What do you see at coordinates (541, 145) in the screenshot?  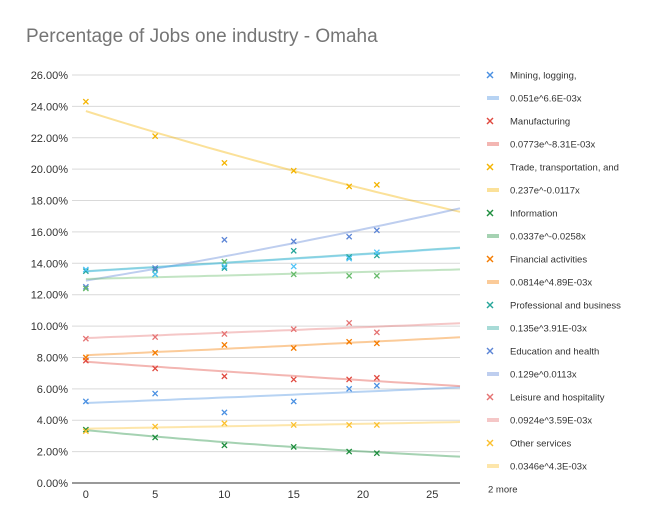 I see `legend-entry-trendline: 0.0773e^-8.31E-03x` at bounding box center [541, 145].